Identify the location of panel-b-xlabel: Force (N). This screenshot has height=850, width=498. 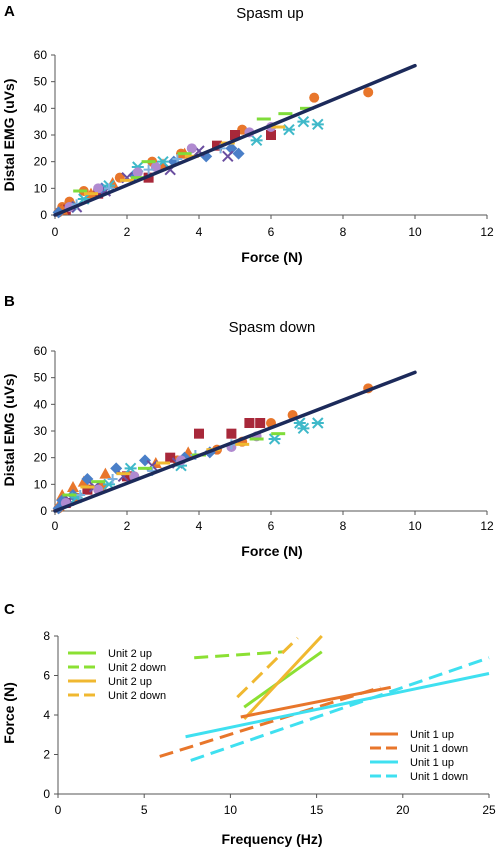
(271, 551).